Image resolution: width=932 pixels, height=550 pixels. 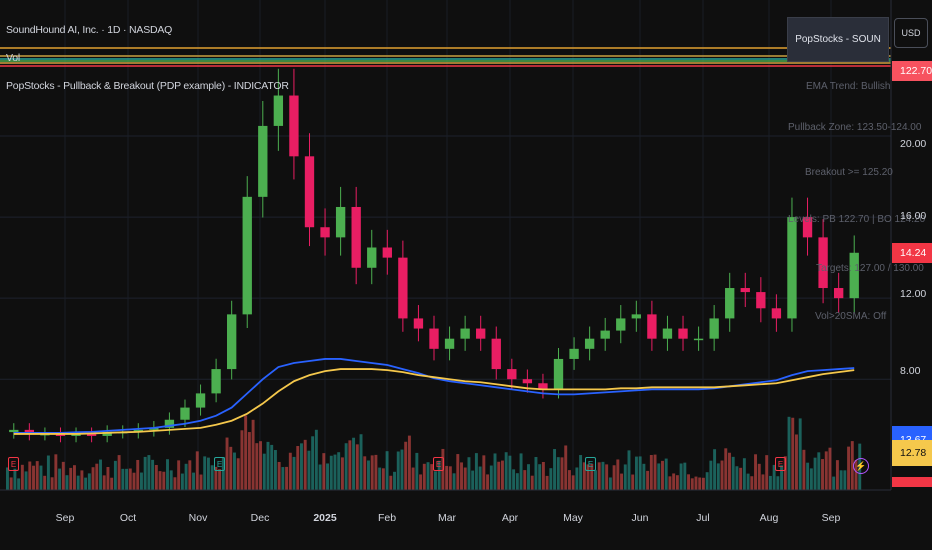 I want to click on time-tick: Oct, so click(x=128, y=518).